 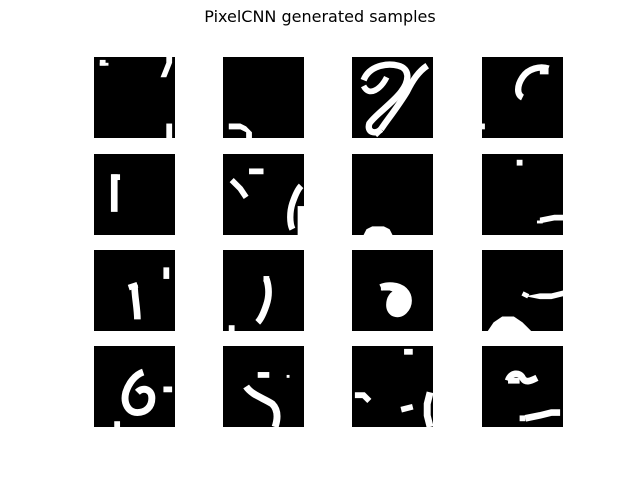 What do you see at coordinates (392, 386) in the screenshot?
I see `sample-r4c3` at bounding box center [392, 386].